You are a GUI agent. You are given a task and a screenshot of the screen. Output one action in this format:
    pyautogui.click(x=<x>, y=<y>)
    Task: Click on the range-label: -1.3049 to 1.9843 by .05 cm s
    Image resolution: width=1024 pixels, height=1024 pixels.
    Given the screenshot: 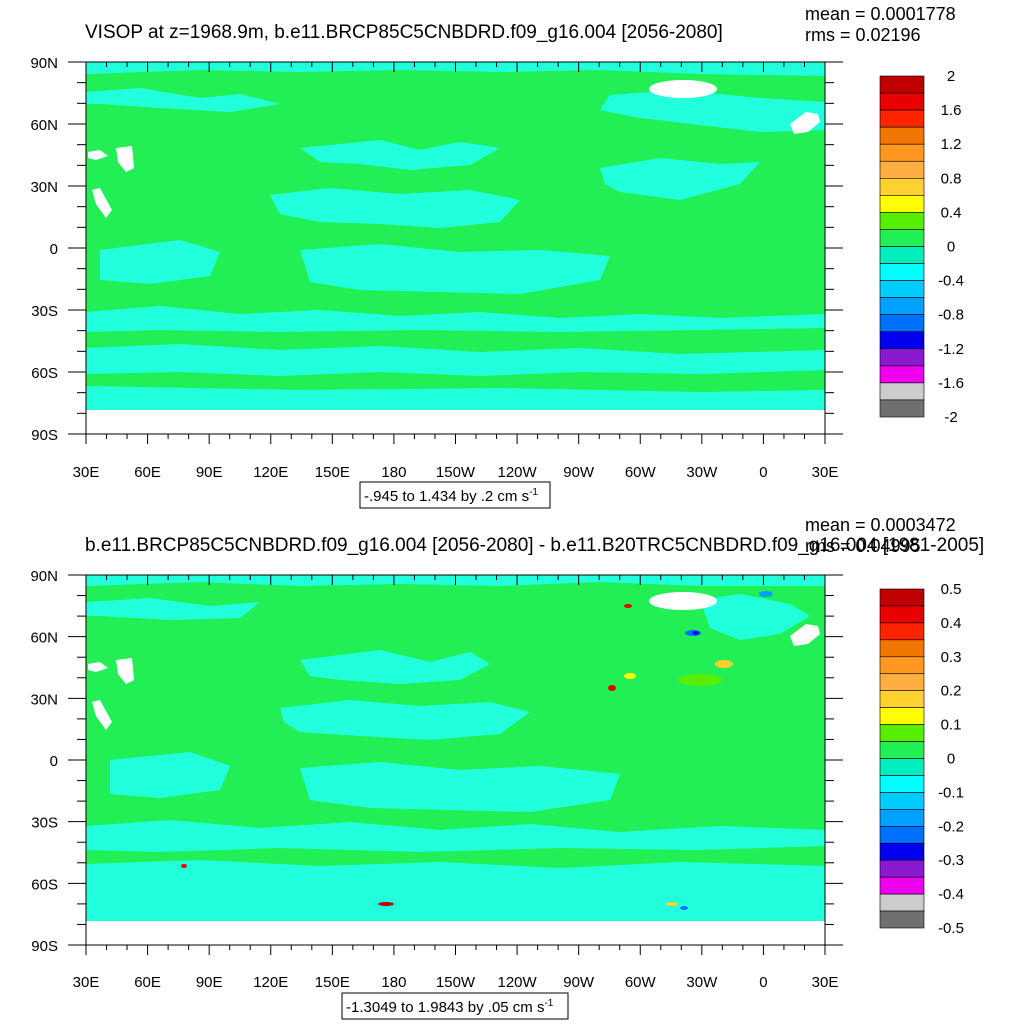 What is the action you would take?
    pyautogui.click(x=445, y=1007)
    